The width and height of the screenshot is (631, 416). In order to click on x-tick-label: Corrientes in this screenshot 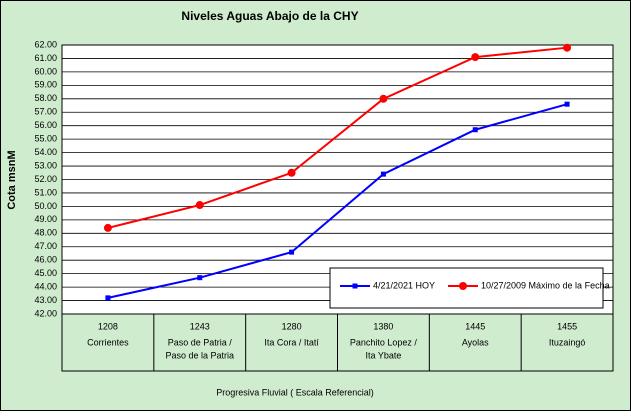, I will do `click(108, 342)`.